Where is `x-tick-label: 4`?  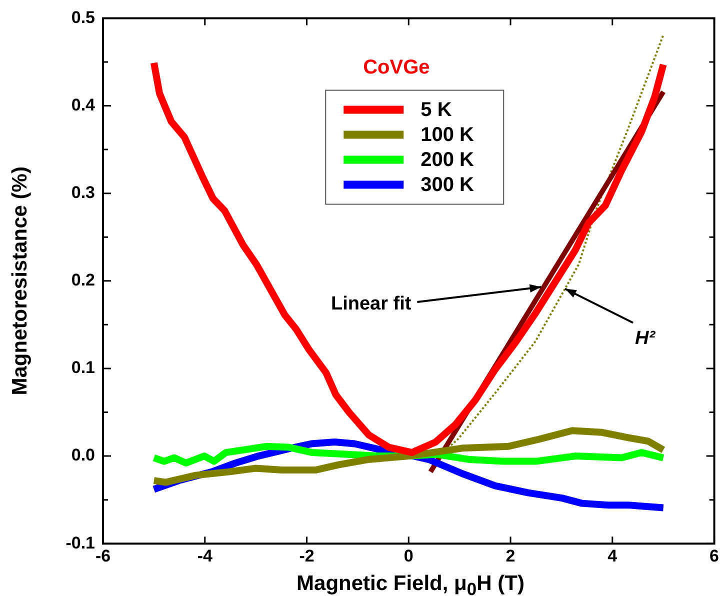
x-tick-label: 4 is located at coordinates (613, 556).